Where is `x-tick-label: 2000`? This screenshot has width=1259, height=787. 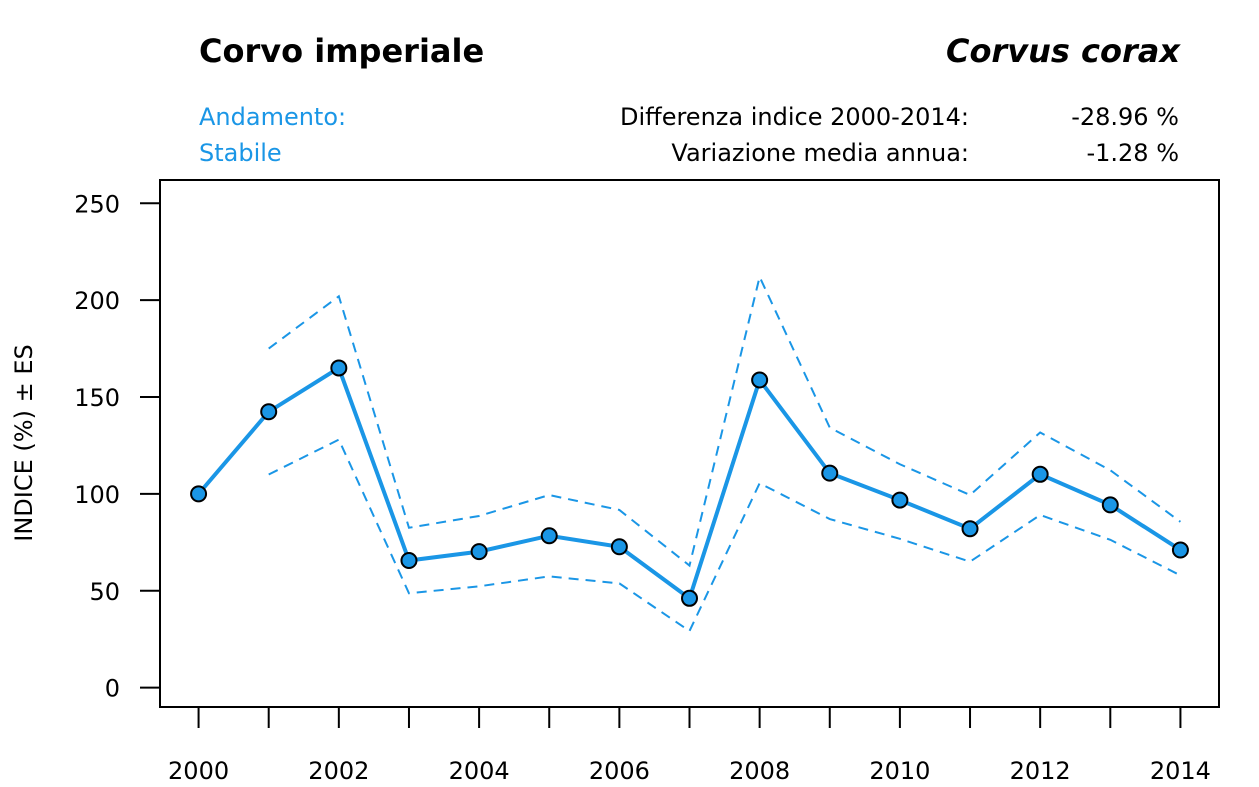
x-tick-label: 2000 is located at coordinates (198, 771).